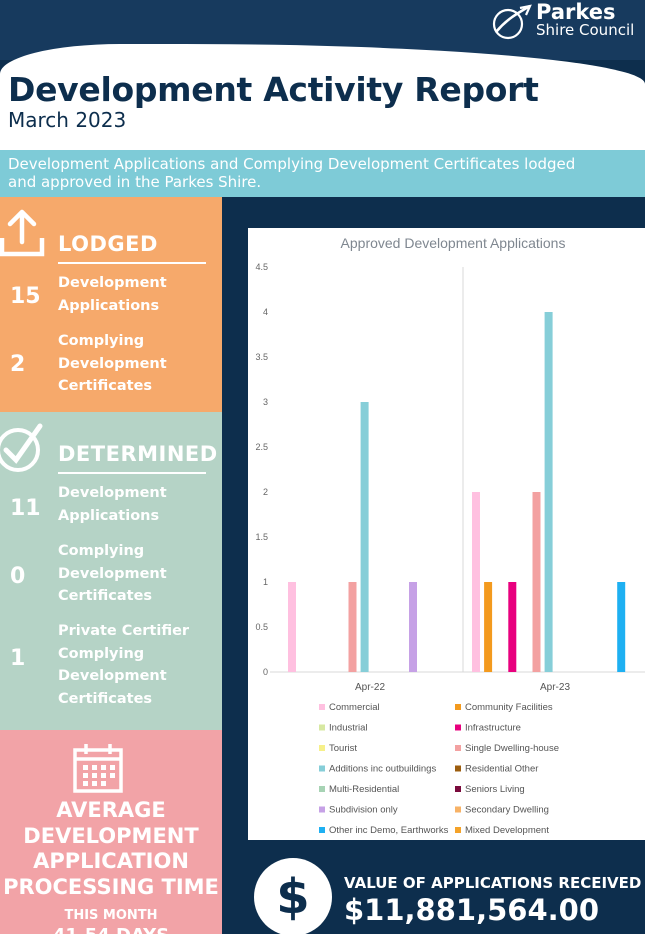 Image resolution: width=645 pixels, height=934 pixels. Describe the element at coordinates (261, 267) in the screenshot. I see `y-tick-label: 4.5` at that location.